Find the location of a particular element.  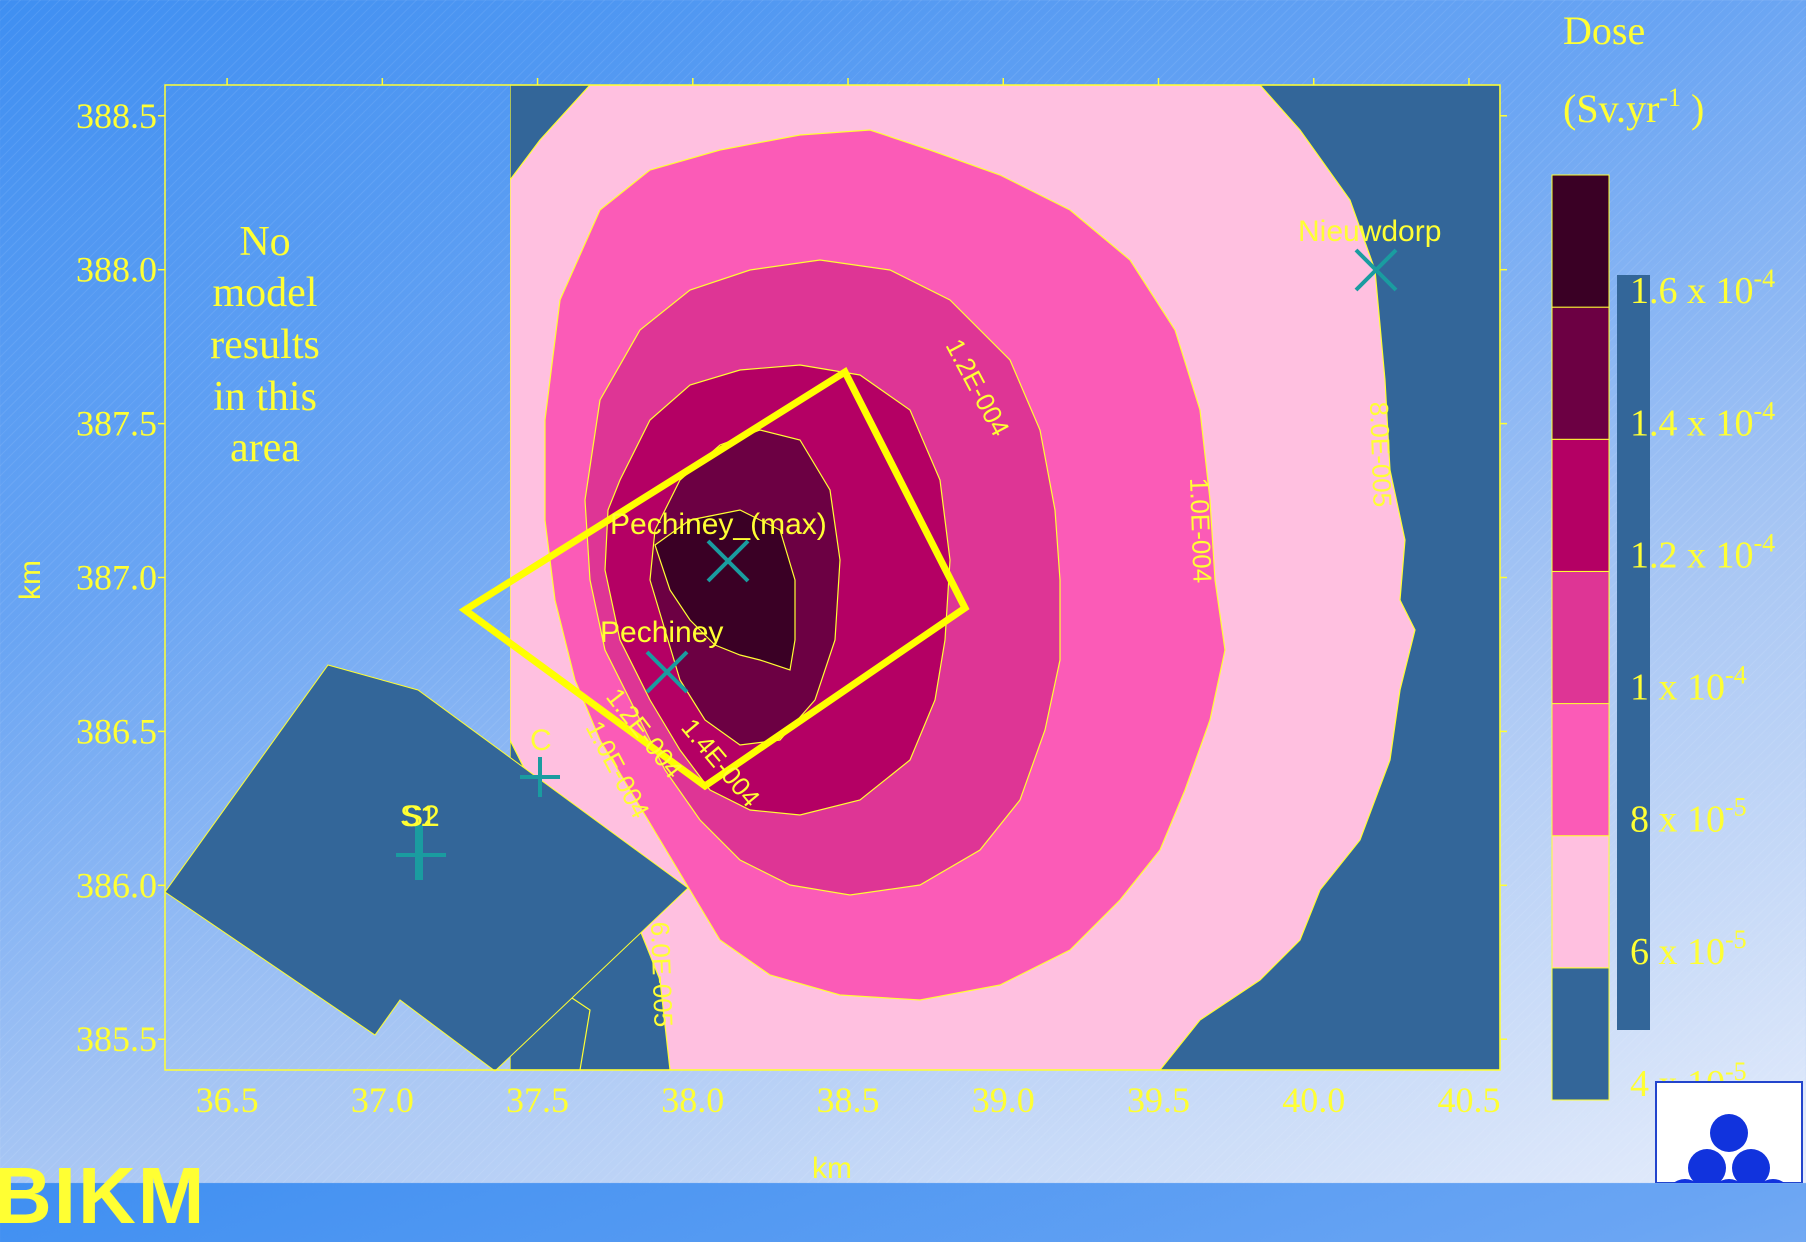

x-tick-label: 38.5 is located at coordinates (848, 1100).